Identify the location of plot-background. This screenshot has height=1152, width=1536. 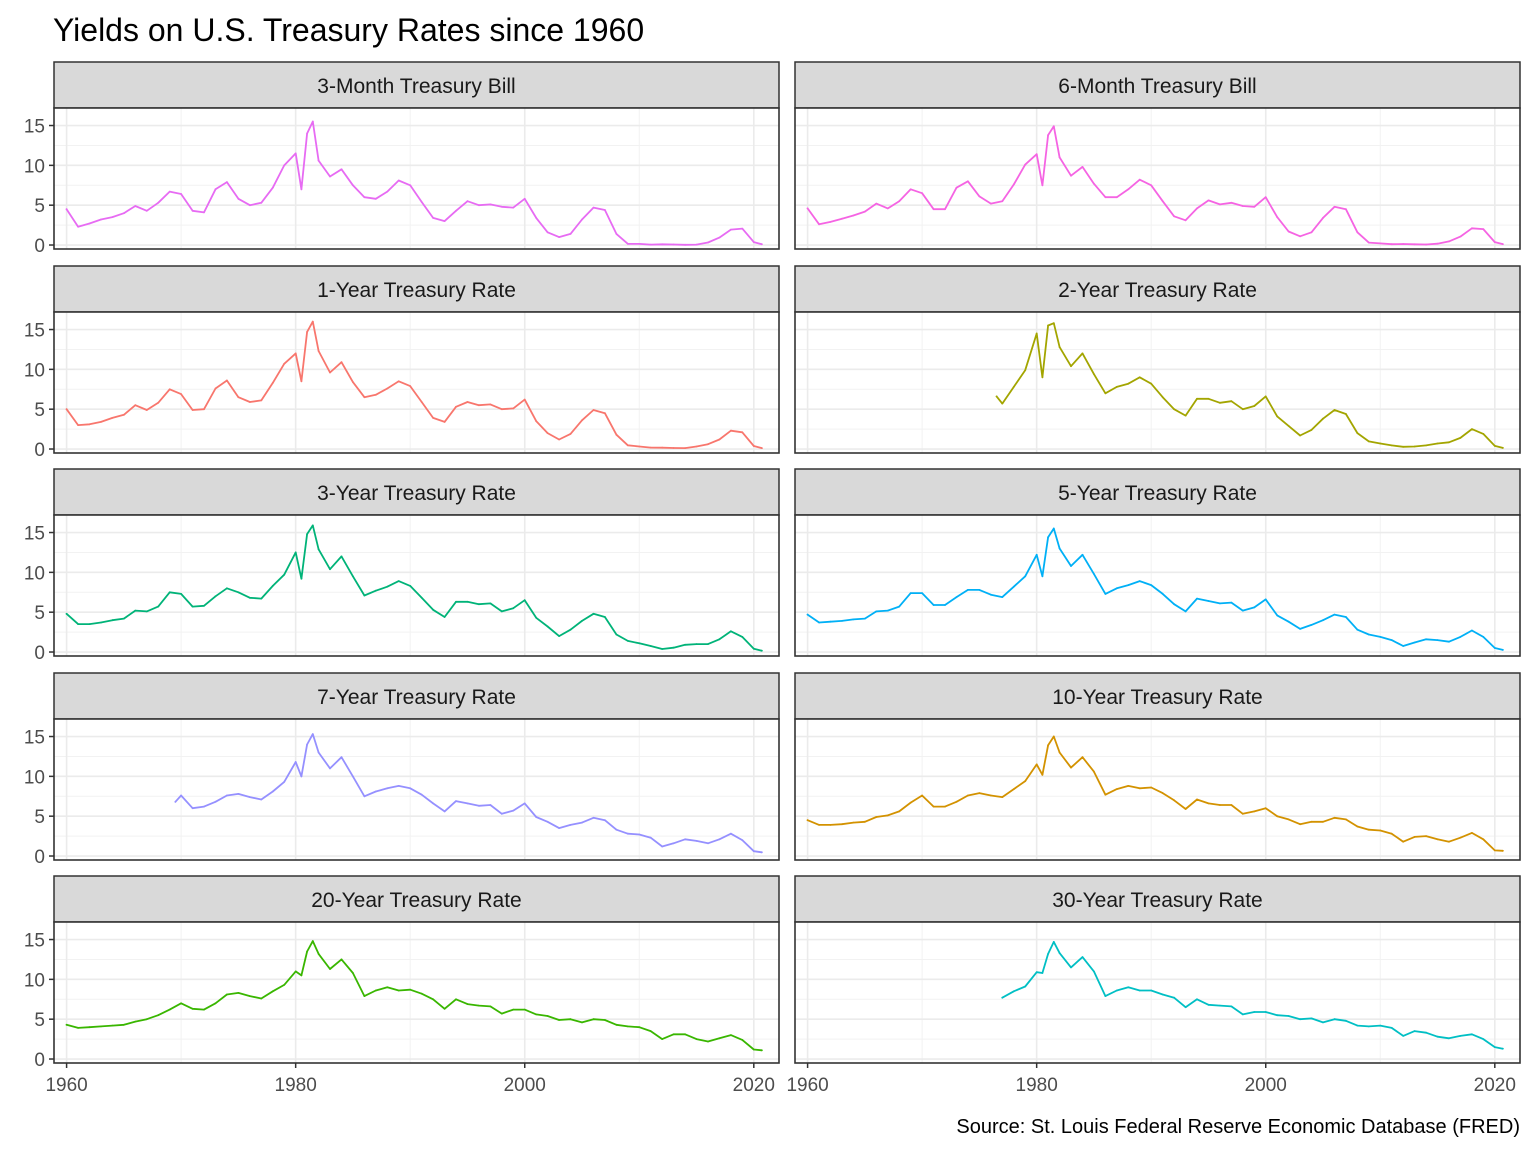
(416, 382).